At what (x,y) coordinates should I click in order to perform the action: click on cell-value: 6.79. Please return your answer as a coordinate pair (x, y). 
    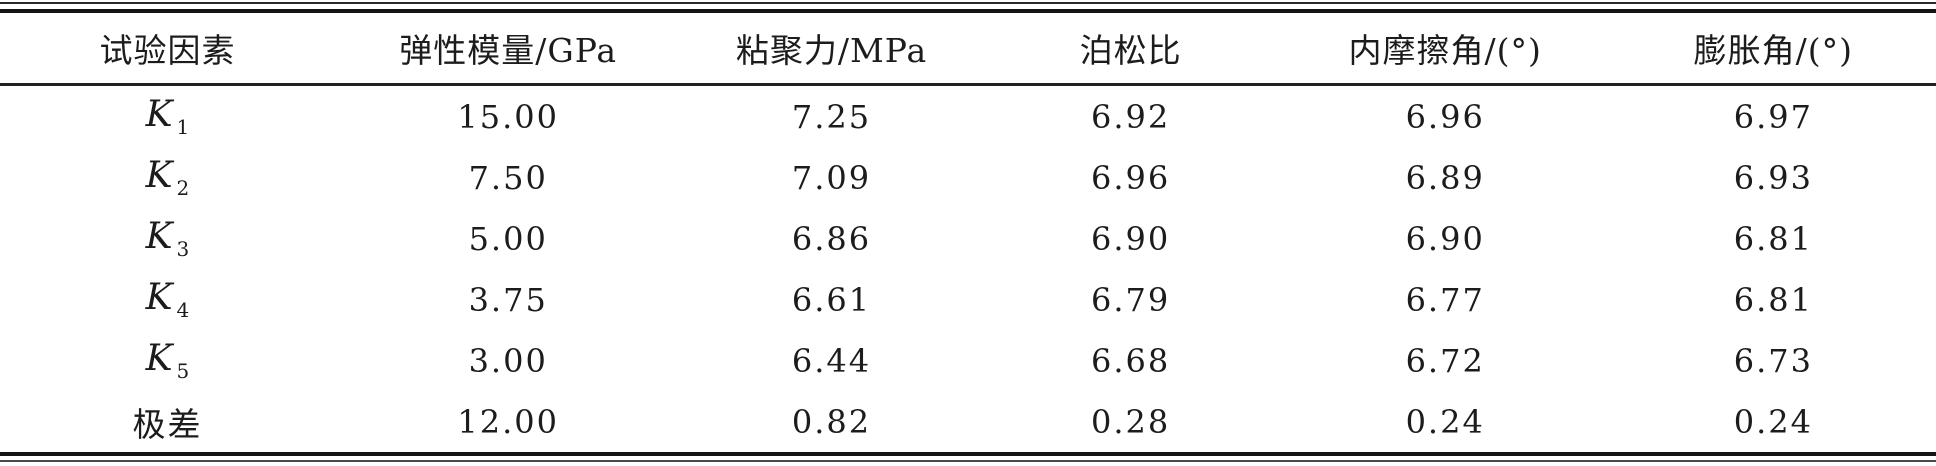
    Looking at the image, I should click on (1130, 299).